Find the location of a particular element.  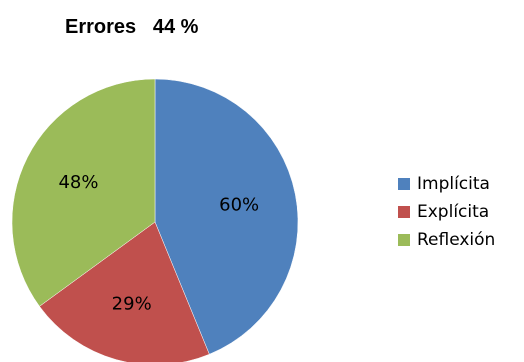

legend-item-explicita: Explícita is located at coordinates (446, 212).